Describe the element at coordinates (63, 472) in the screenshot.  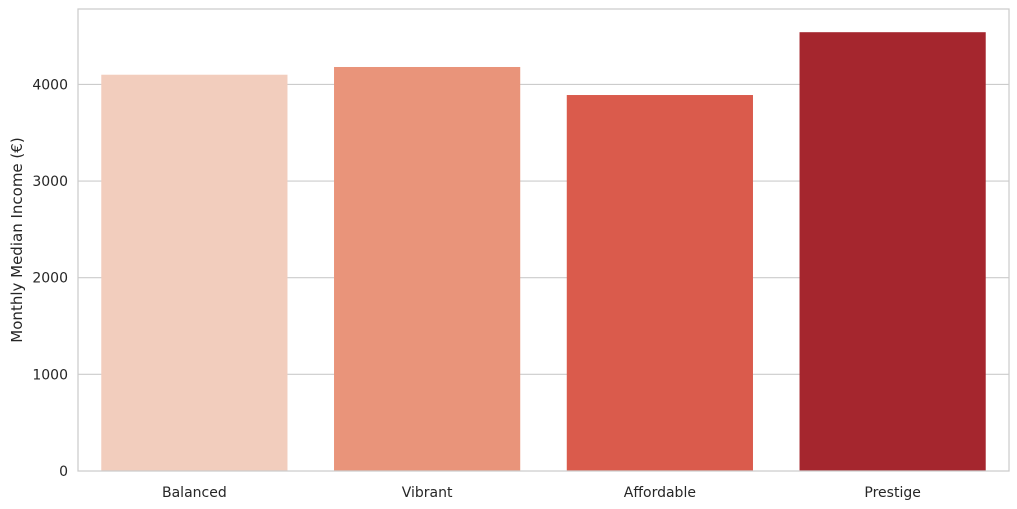
I see `y-tick-label: 0` at that location.